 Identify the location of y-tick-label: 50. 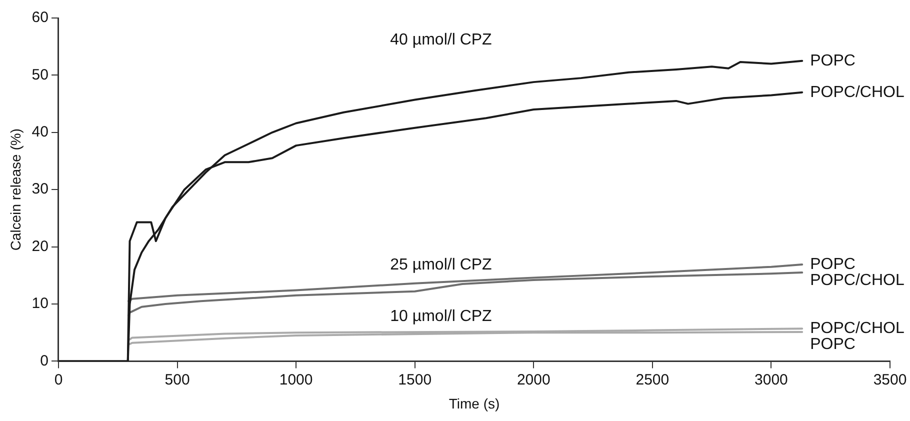
(40, 75).